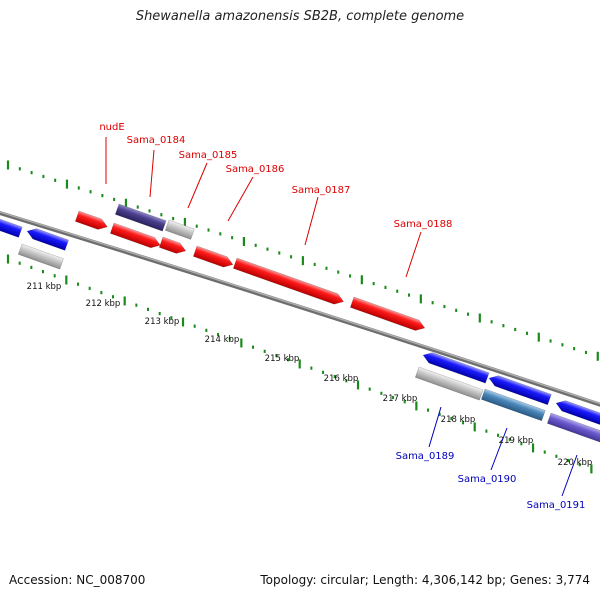  What do you see at coordinates (179, 229) in the screenshot?
I see `gene-grey-hypothetical` at bounding box center [179, 229].